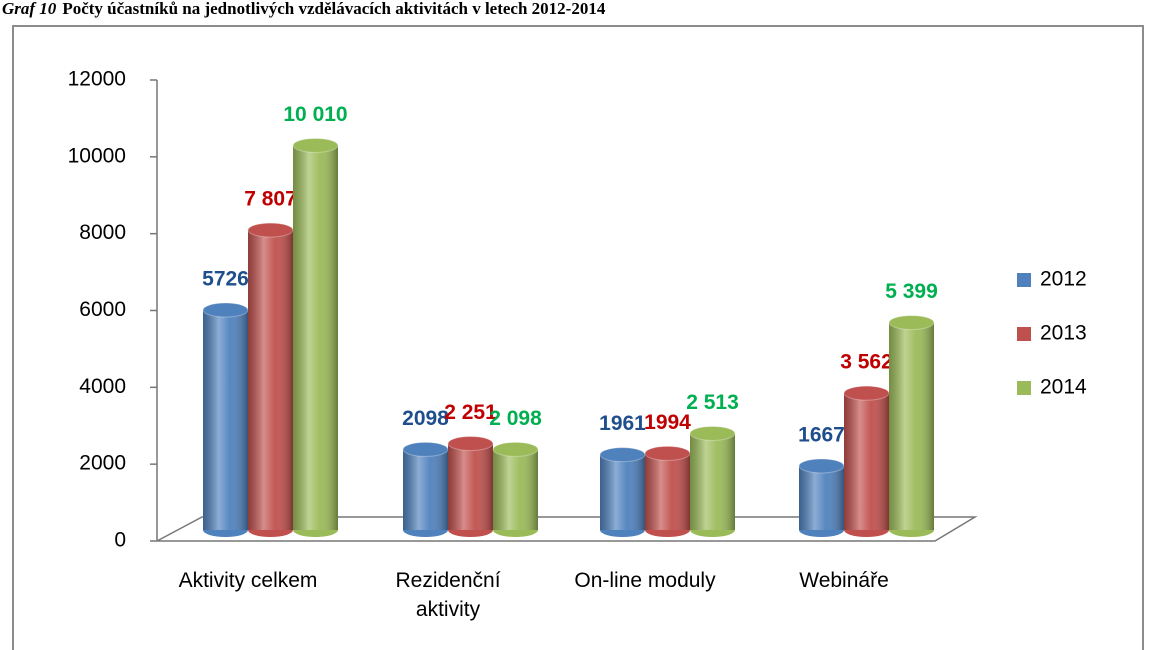  What do you see at coordinates (844, 580) in the screenshot?
I see `x-tick-label: Webináře` at bounding box center [844, 580].